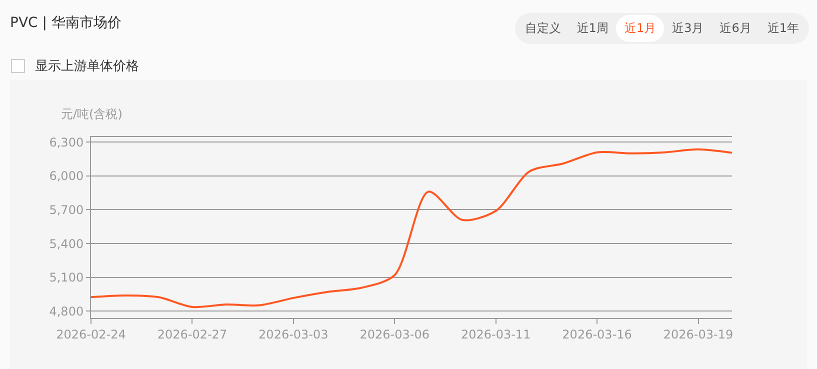  Describe the element at coordinates (66, 311) in the screenshot. I see `y-tick-label: 4,800` at that location.